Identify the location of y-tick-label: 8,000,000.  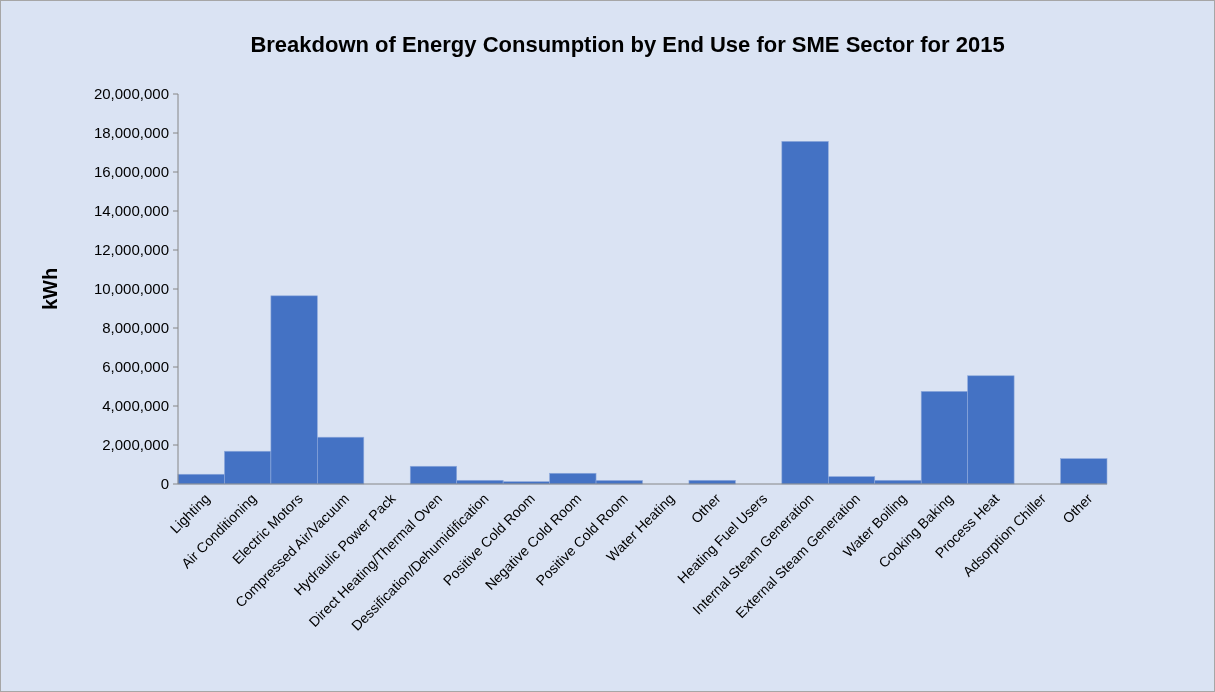
(135, 328).